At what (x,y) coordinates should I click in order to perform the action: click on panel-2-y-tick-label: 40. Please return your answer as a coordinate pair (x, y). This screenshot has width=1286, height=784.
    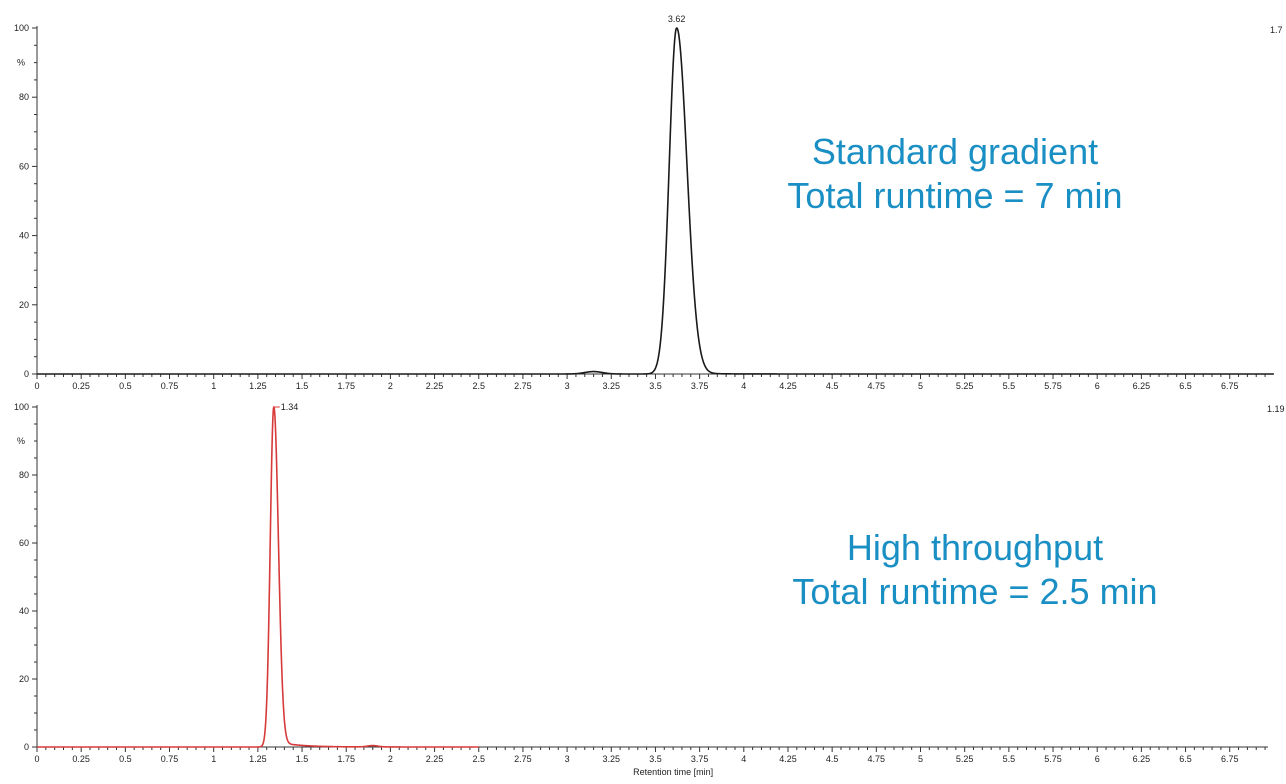
    Looking at the image, I should click on (24, 611).